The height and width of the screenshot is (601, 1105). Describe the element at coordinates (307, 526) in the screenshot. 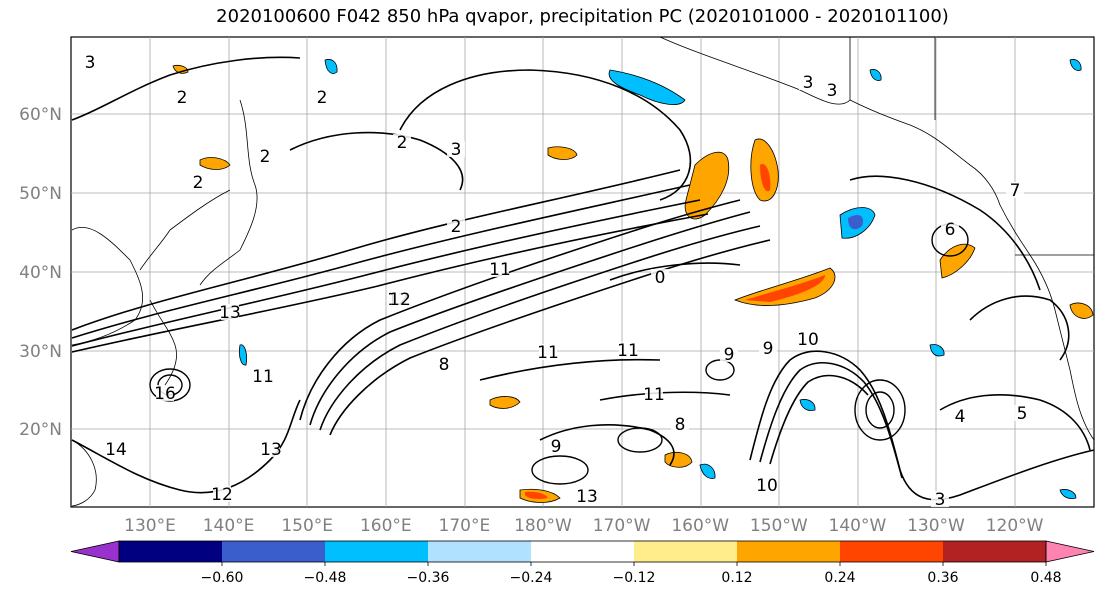

I see `lon-label: 150°E` at that location.